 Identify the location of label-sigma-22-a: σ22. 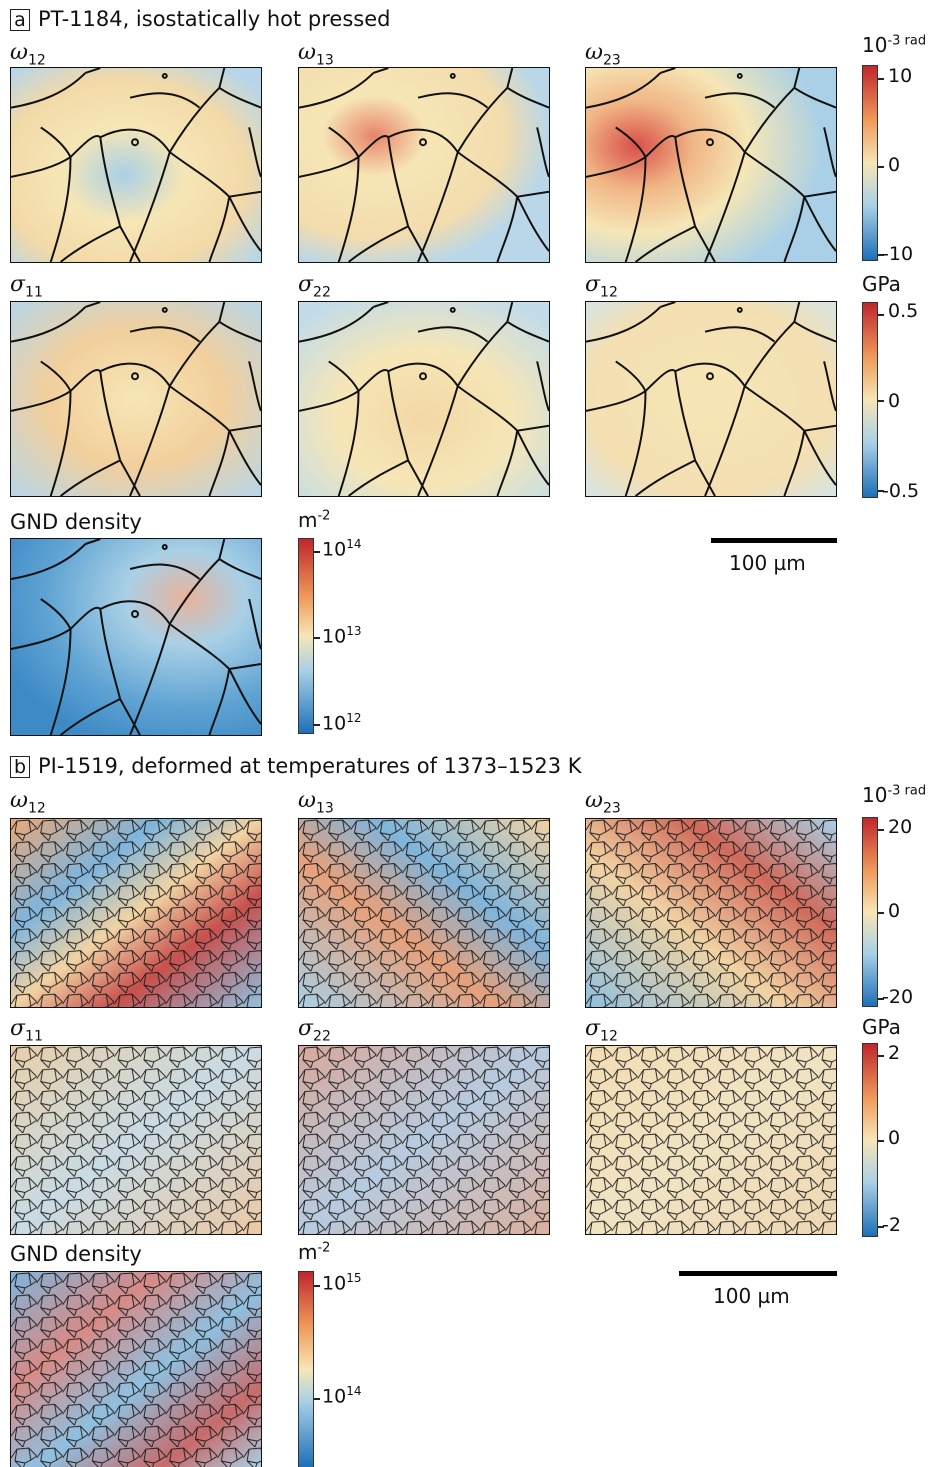
(314, 286).